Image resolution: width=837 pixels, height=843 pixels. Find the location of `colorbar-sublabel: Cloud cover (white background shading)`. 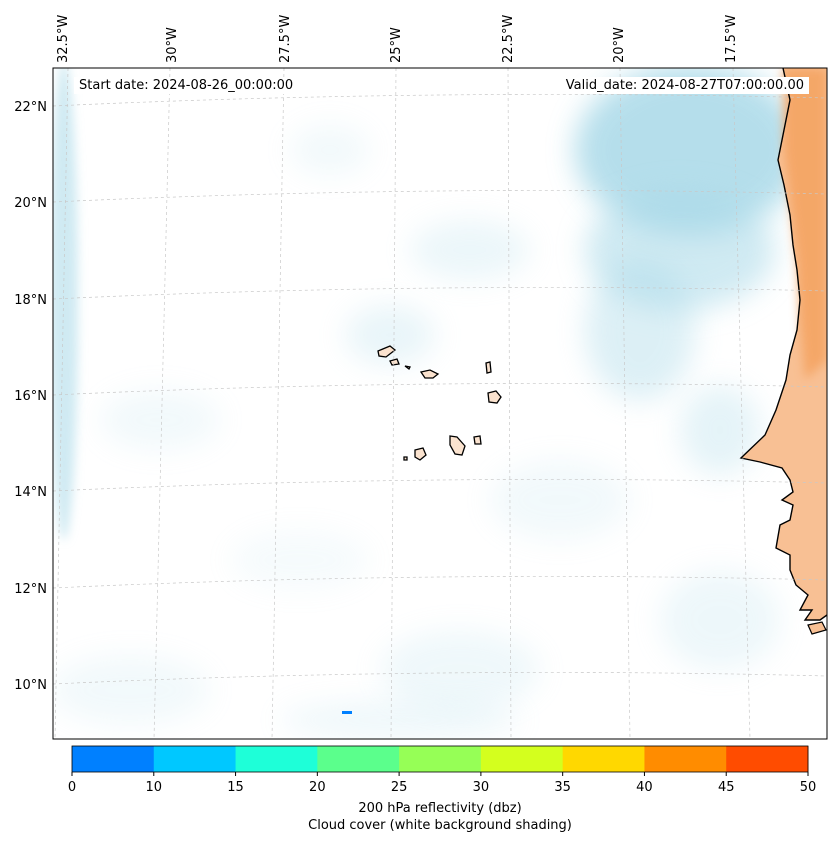

colorbar-sublabel: Cloud cover (white background shading) is located at coordinates (440, 825).